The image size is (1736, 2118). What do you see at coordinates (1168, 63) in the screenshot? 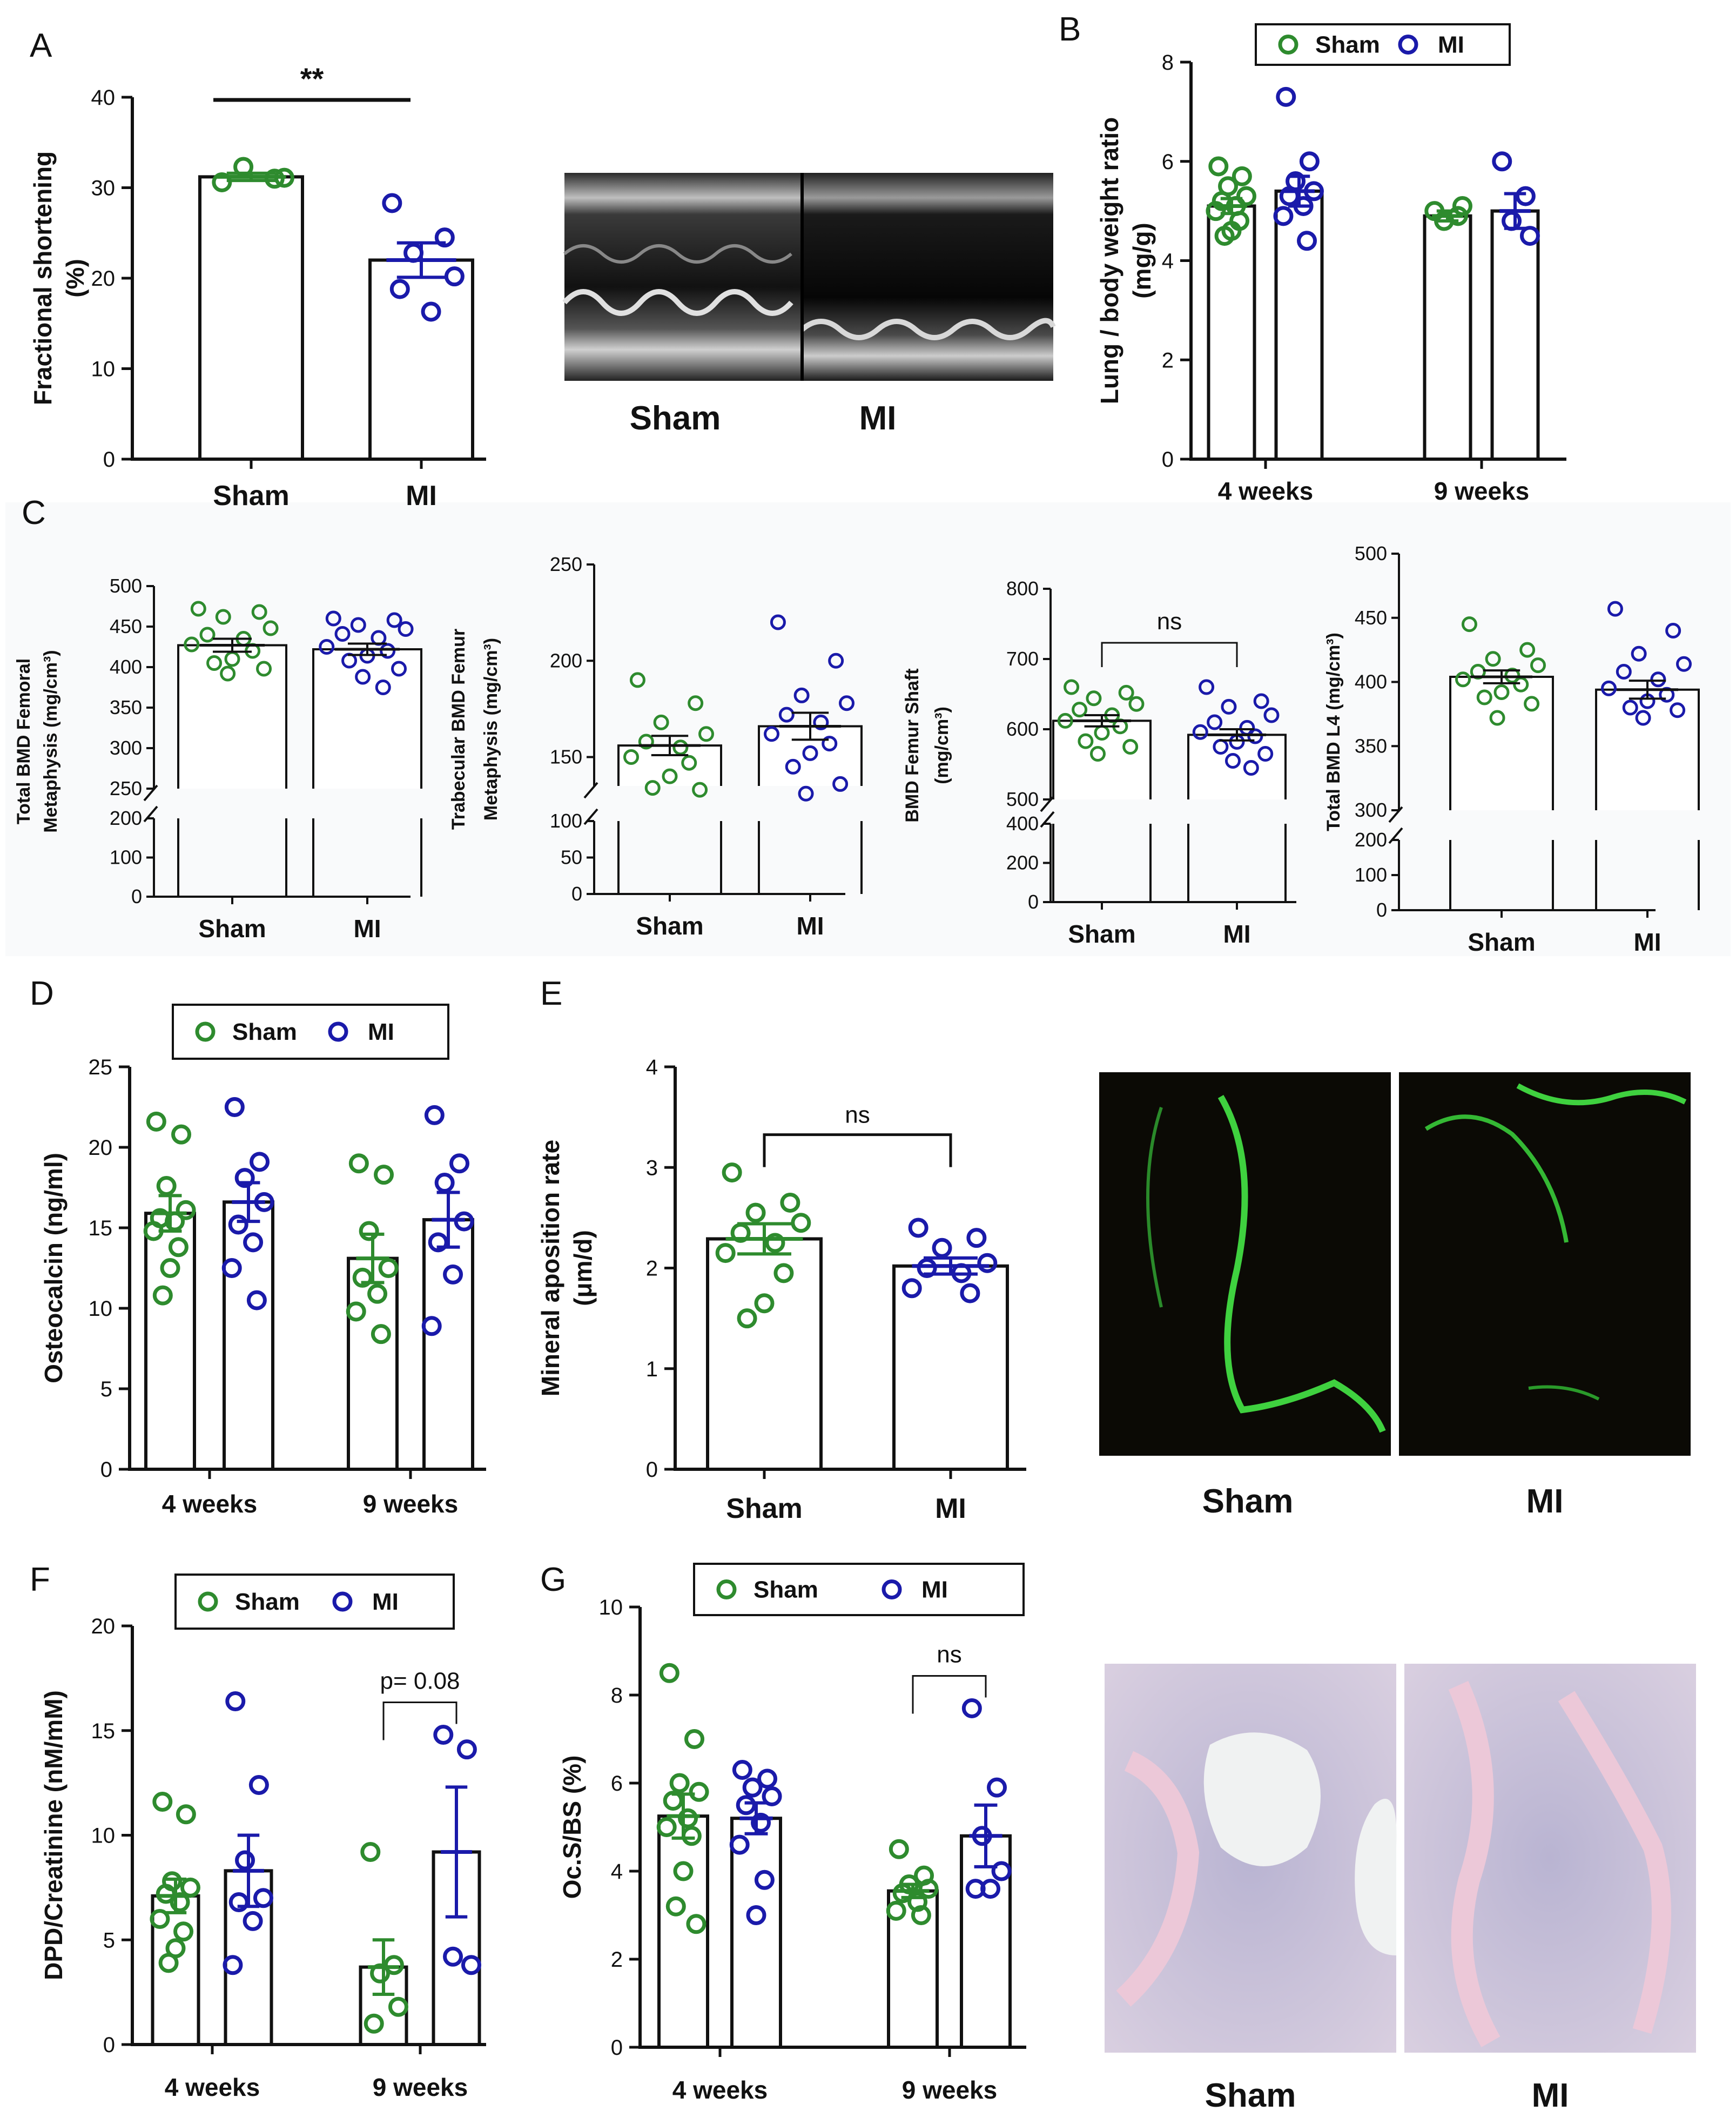
I see `B-ytick-label-8: 8` at bounding box center [1168, 63].